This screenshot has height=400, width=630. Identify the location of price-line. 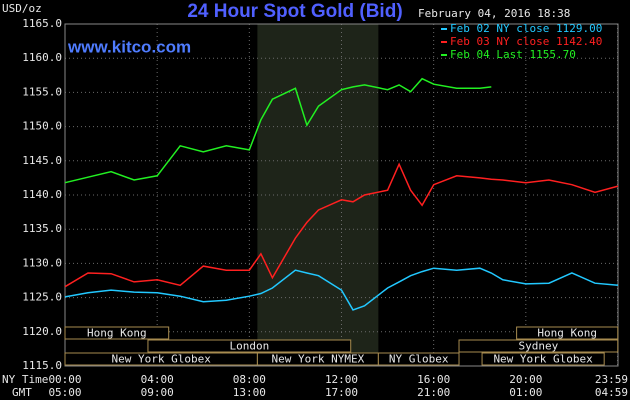
(341, 289).